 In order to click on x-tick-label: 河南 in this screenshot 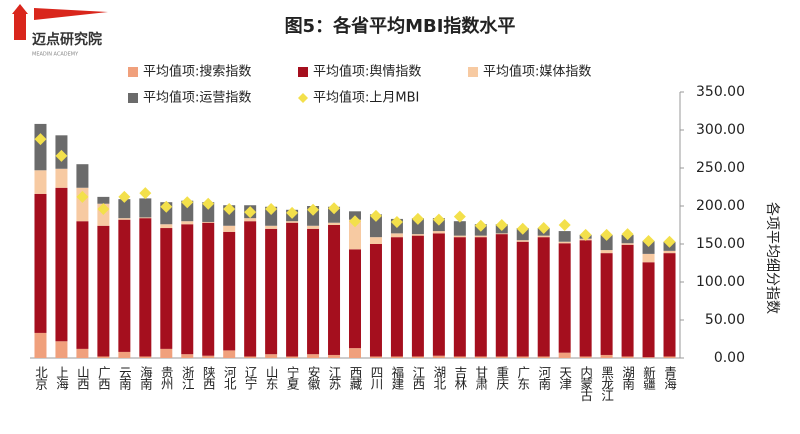, I will do `click(543, 378)`.